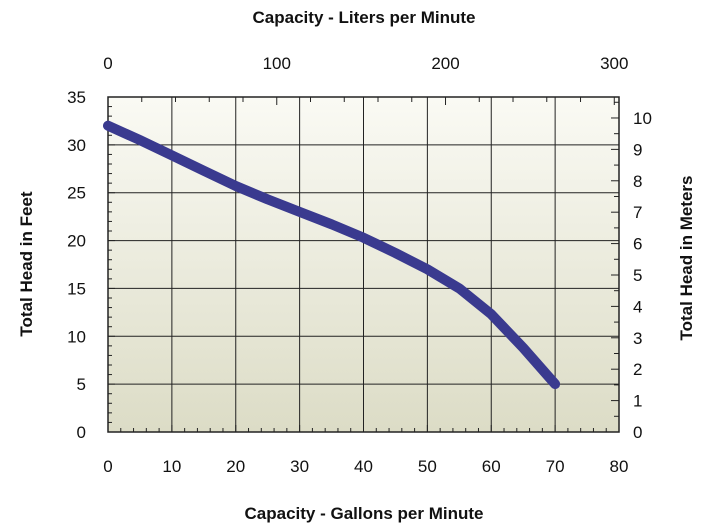 The height and width of the screenshot is (525, 710). Describe the element at coordinates (277, 63) in the screenshot. I see `x2-tick-label: 100` at that location.